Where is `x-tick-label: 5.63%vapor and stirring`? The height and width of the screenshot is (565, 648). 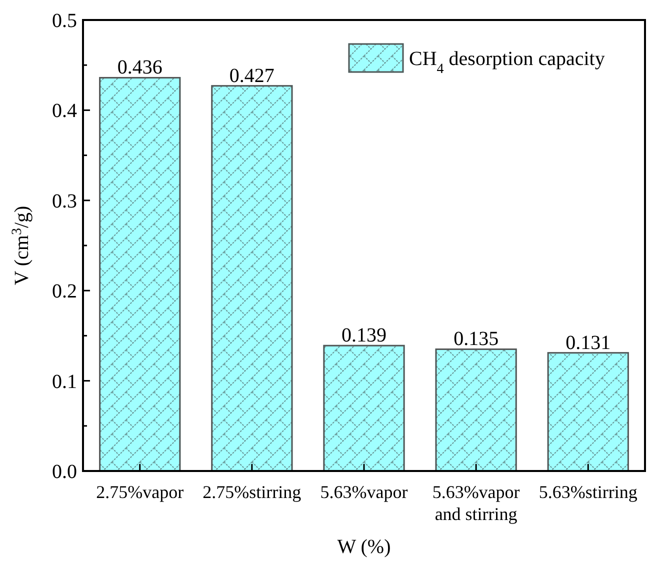
x-tick-label: 5.63%vapor and stirring is located at coordinates (476, 503).